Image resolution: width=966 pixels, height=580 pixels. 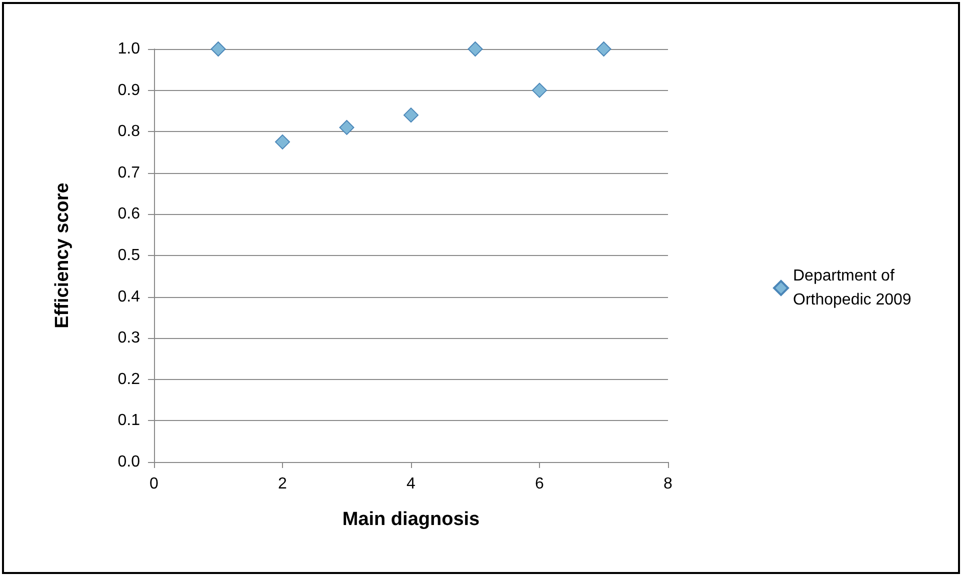 I want to click on x-tick-label: 4, so click(x=411, y=484).